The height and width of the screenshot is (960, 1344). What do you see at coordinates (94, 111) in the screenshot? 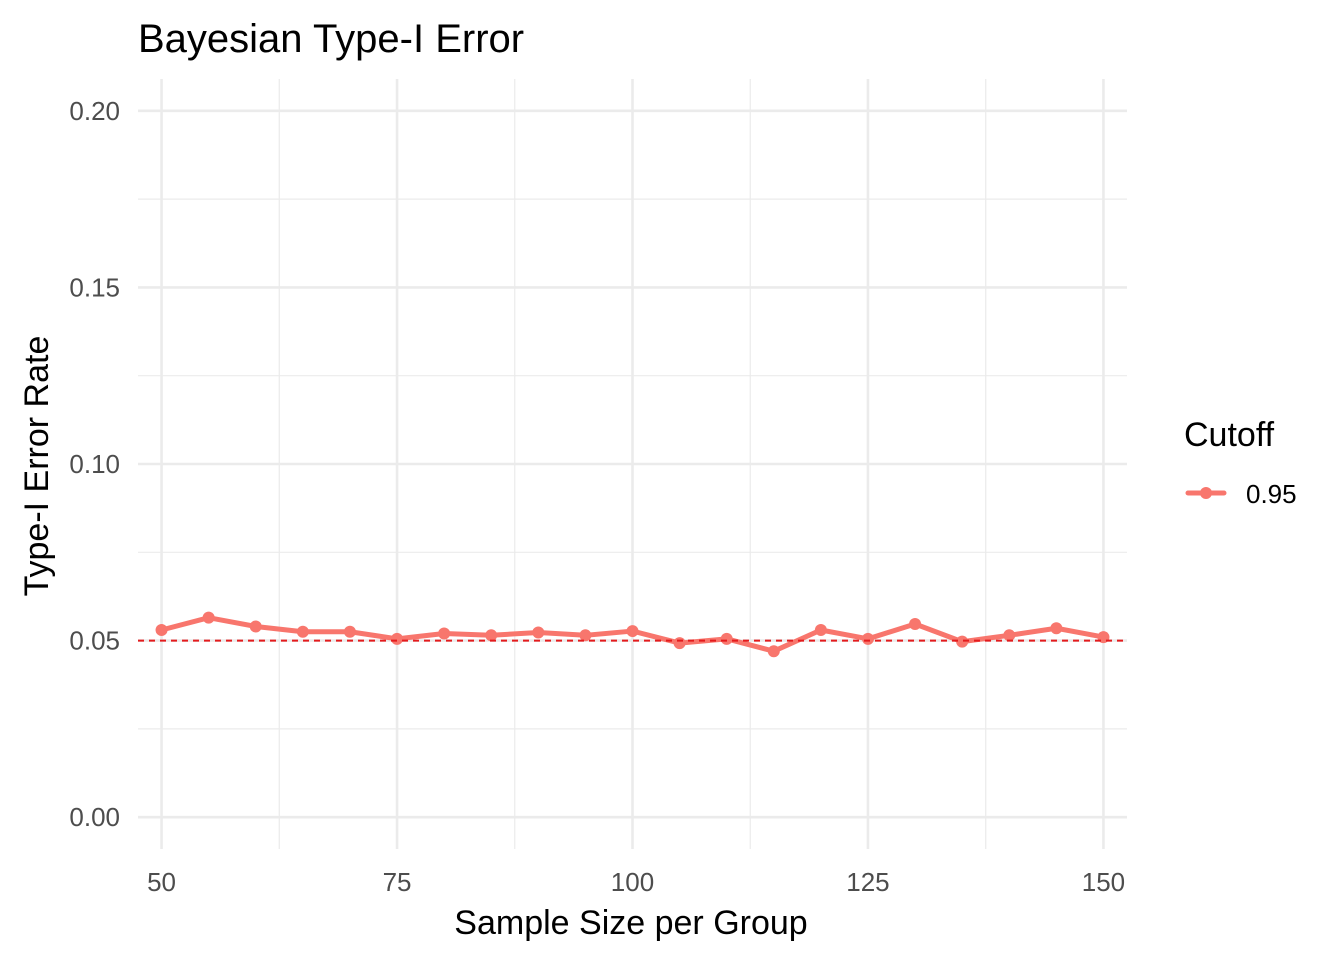
I see `y-tick-label: 0.20` at bounding box center [94, 111].